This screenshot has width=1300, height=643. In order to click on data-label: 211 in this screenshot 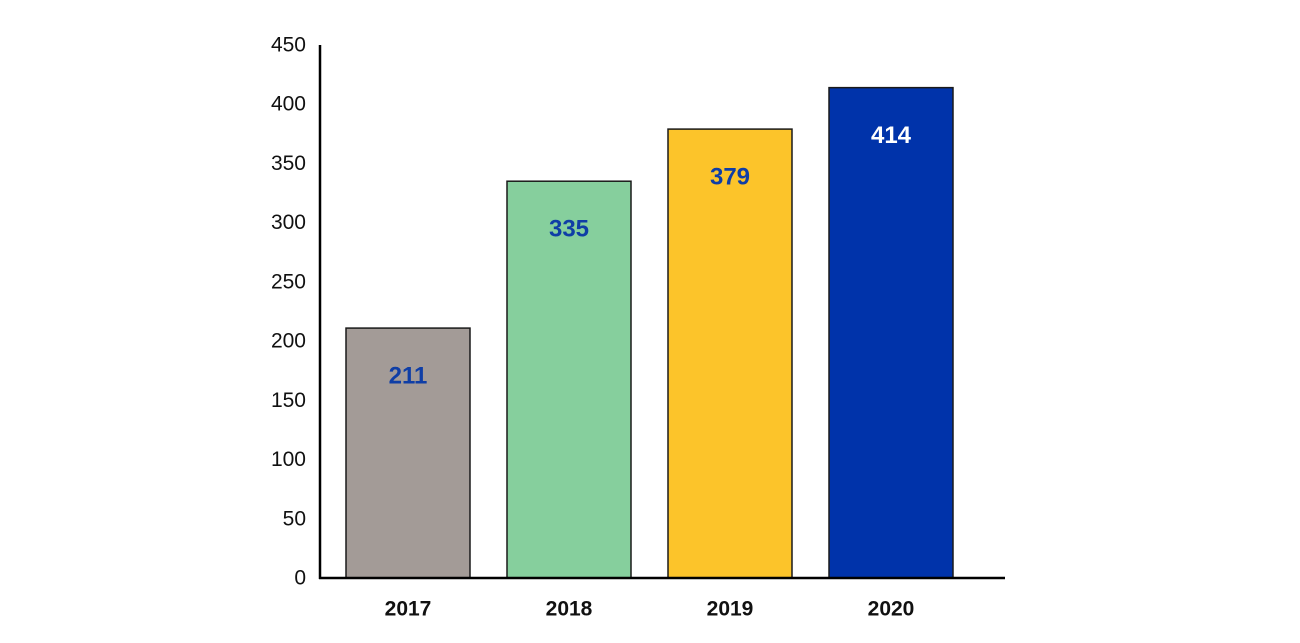, I will do `click(408, 376)`.